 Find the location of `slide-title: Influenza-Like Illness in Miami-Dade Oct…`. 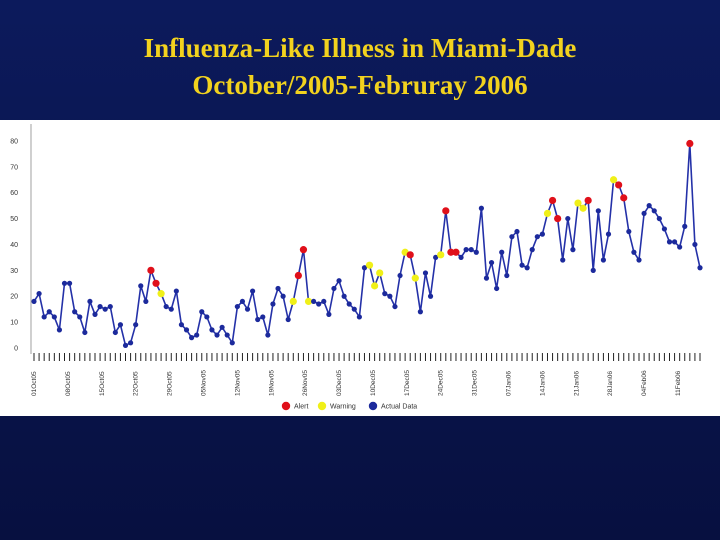

slide-title: Influenza-Like Illness in Miami-Dade Oct… is located at coordinates (360, 67).